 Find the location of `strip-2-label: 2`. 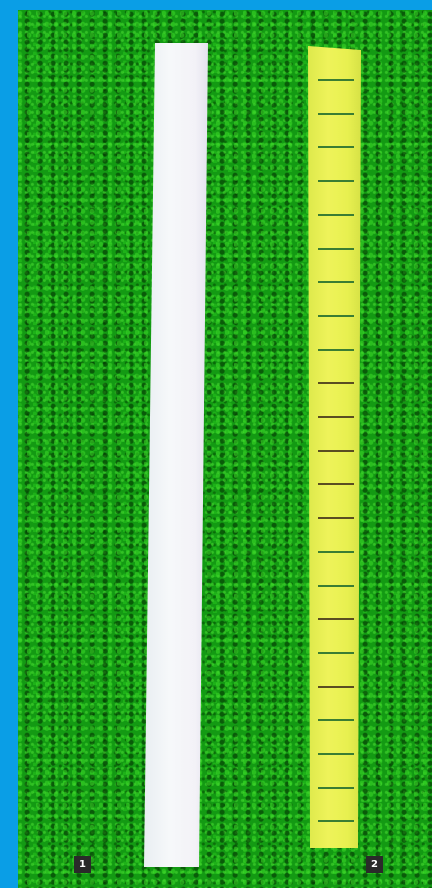

strip-2-label: 2 is located at coordinates (374, 864).